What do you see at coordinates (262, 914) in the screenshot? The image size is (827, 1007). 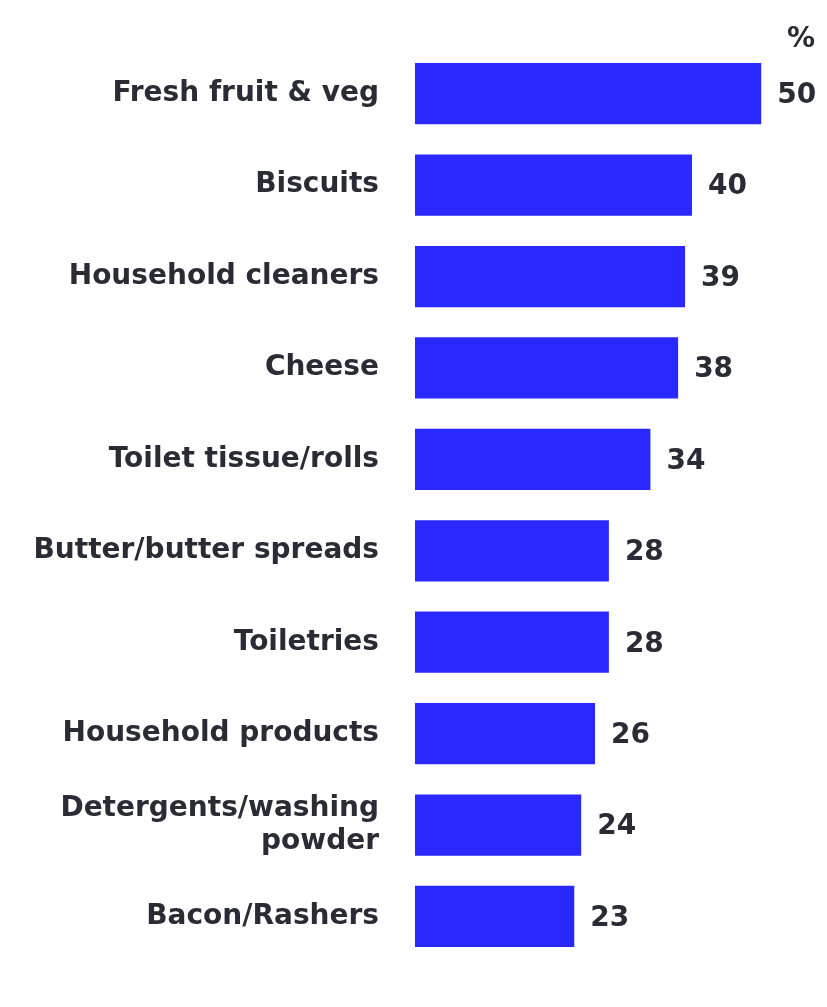 I see `y-tick-label: Bacon/Rashers` at bounding box center [262, 914].